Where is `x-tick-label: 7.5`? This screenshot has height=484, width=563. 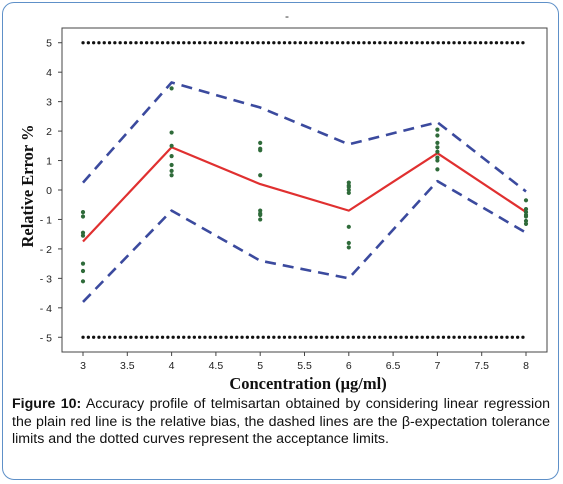 x-tick-label: 7.5 is located at coordinates (481, 366).